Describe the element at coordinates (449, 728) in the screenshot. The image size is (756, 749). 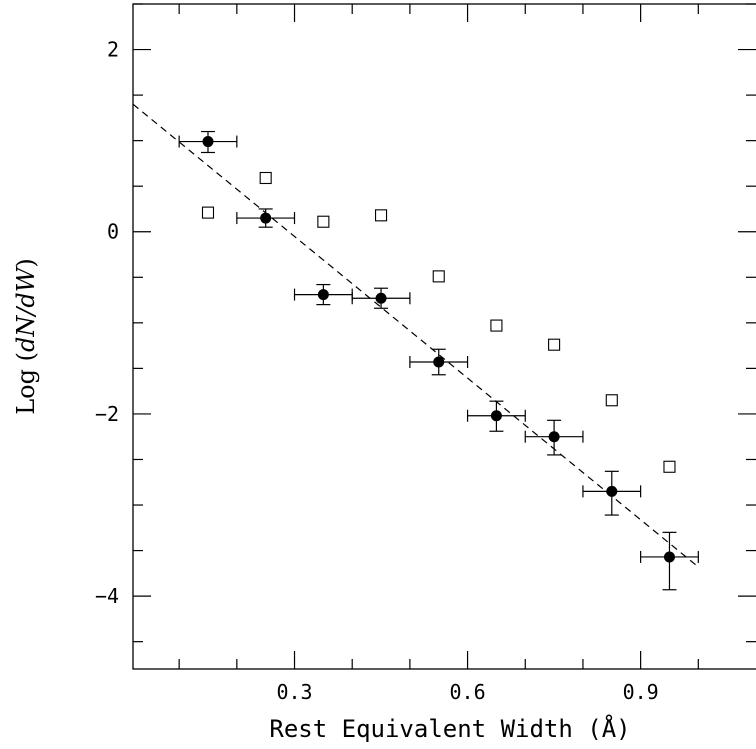
I see `x-axis-title: Rest Equivalent Width (Å)` at that location.